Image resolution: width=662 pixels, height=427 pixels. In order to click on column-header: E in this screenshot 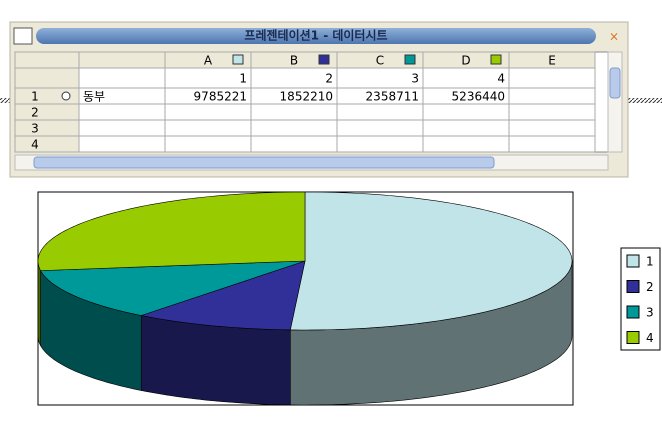, I will do `click(552, 61)`.